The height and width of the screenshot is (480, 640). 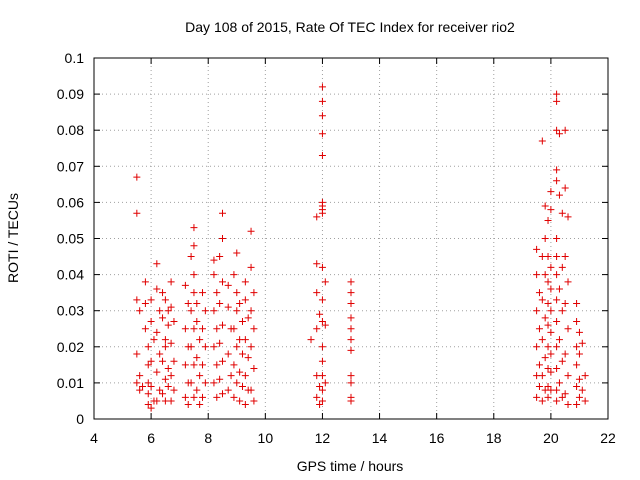 What do you see at coordinates (70, 94) in the screenshot?
I see `y-tick-label: 0.09` at bounding box center [70, 94].